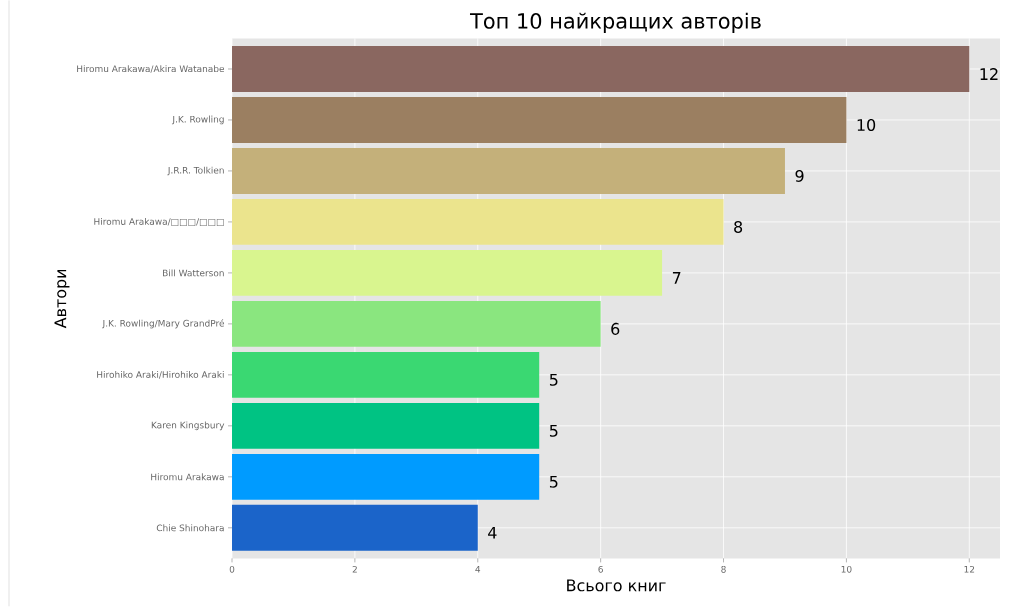  Describe the element at coordinates (676, 278) in the screenshot. I see `data-label: 7` at that location.